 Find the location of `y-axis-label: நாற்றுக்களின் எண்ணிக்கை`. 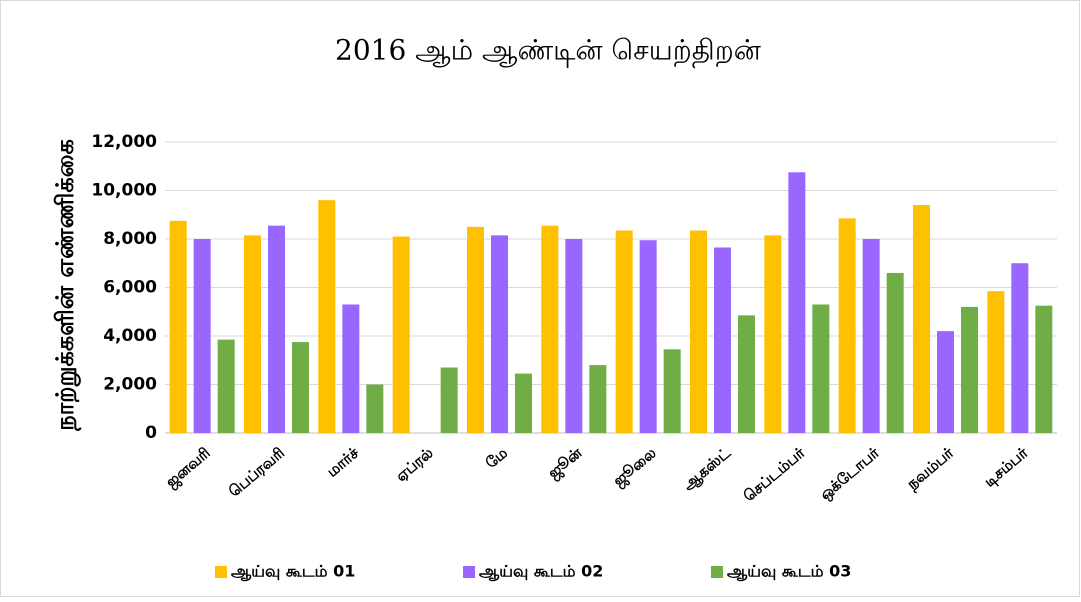

y-axis-label: நாற்றுக்களின் எண்ணிக்கை is located at coordinates (66, 285).